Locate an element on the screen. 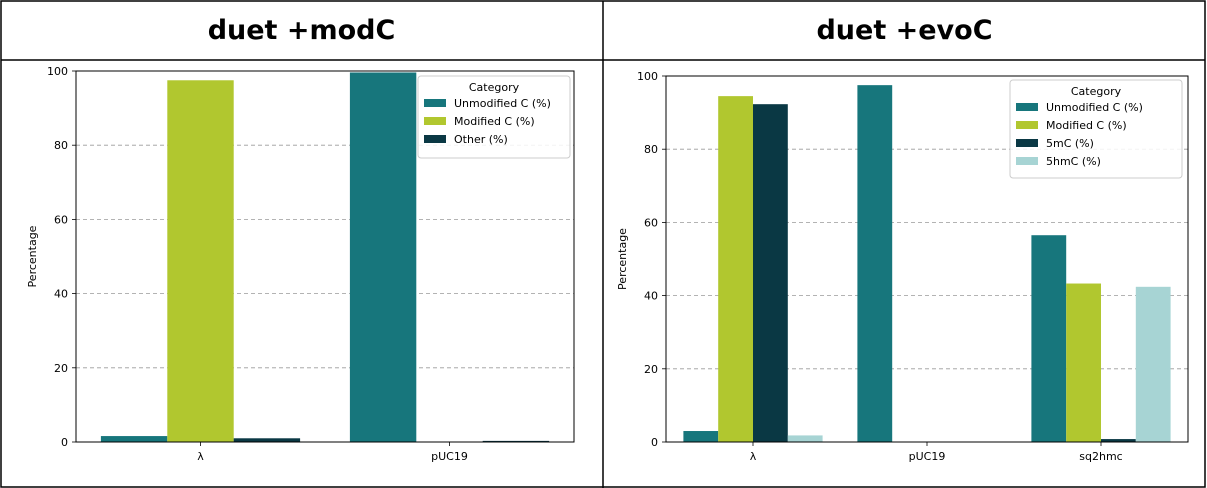  x-tick-label: sq2hmc is located at coordinates (1100, 456).